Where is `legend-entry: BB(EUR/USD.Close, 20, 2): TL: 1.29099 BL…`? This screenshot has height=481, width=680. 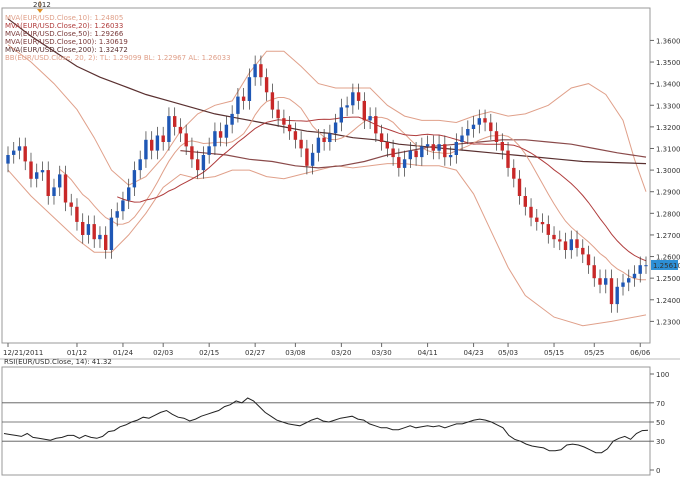
legend-entry: BB(EUR/USD.Close, 20, 2): TL: 1.29099 BL… is located at coordinates (118, 58).